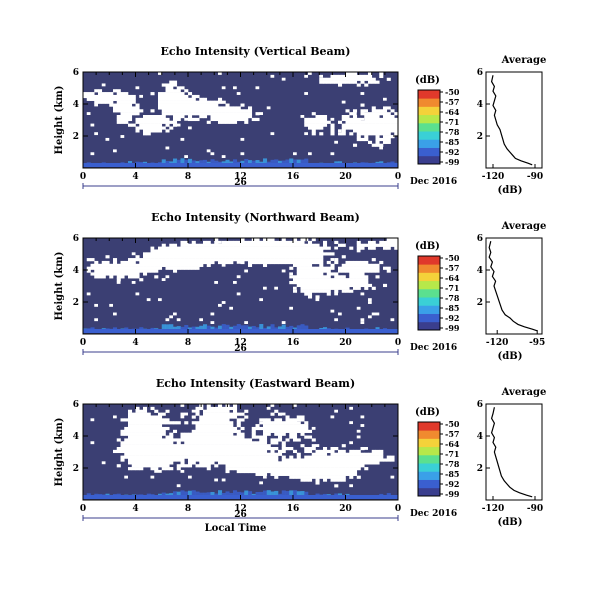 The width and height of the screenshot is (614, 598). What do you see at coordinates (480, 271) in the screenshot?
I see `profile-y-tick-label: 4` at bounding box center [480, 271].